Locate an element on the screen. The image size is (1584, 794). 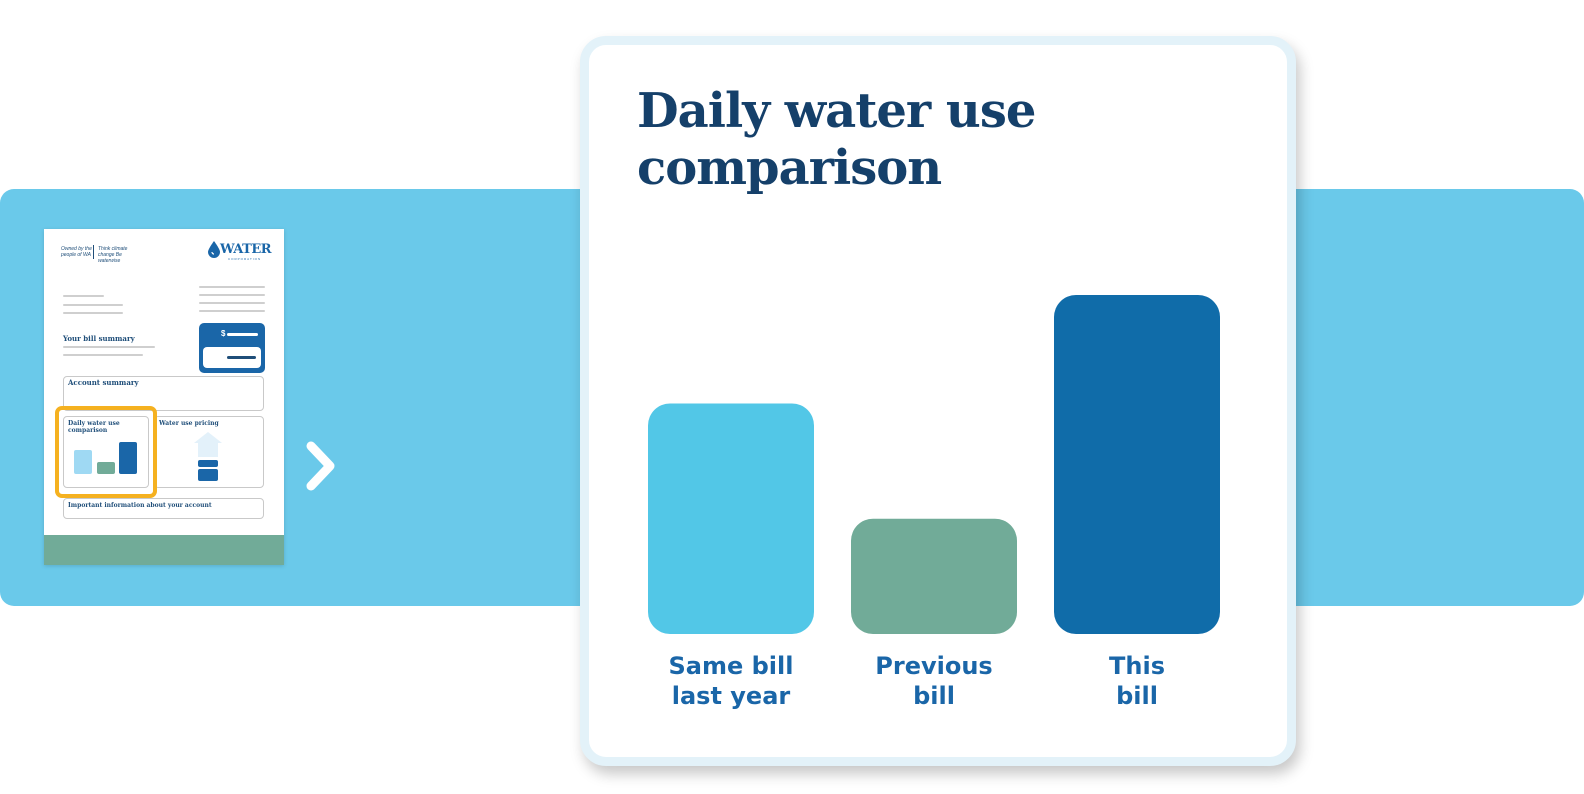
bill-footer is located at coordinates (164, 550).